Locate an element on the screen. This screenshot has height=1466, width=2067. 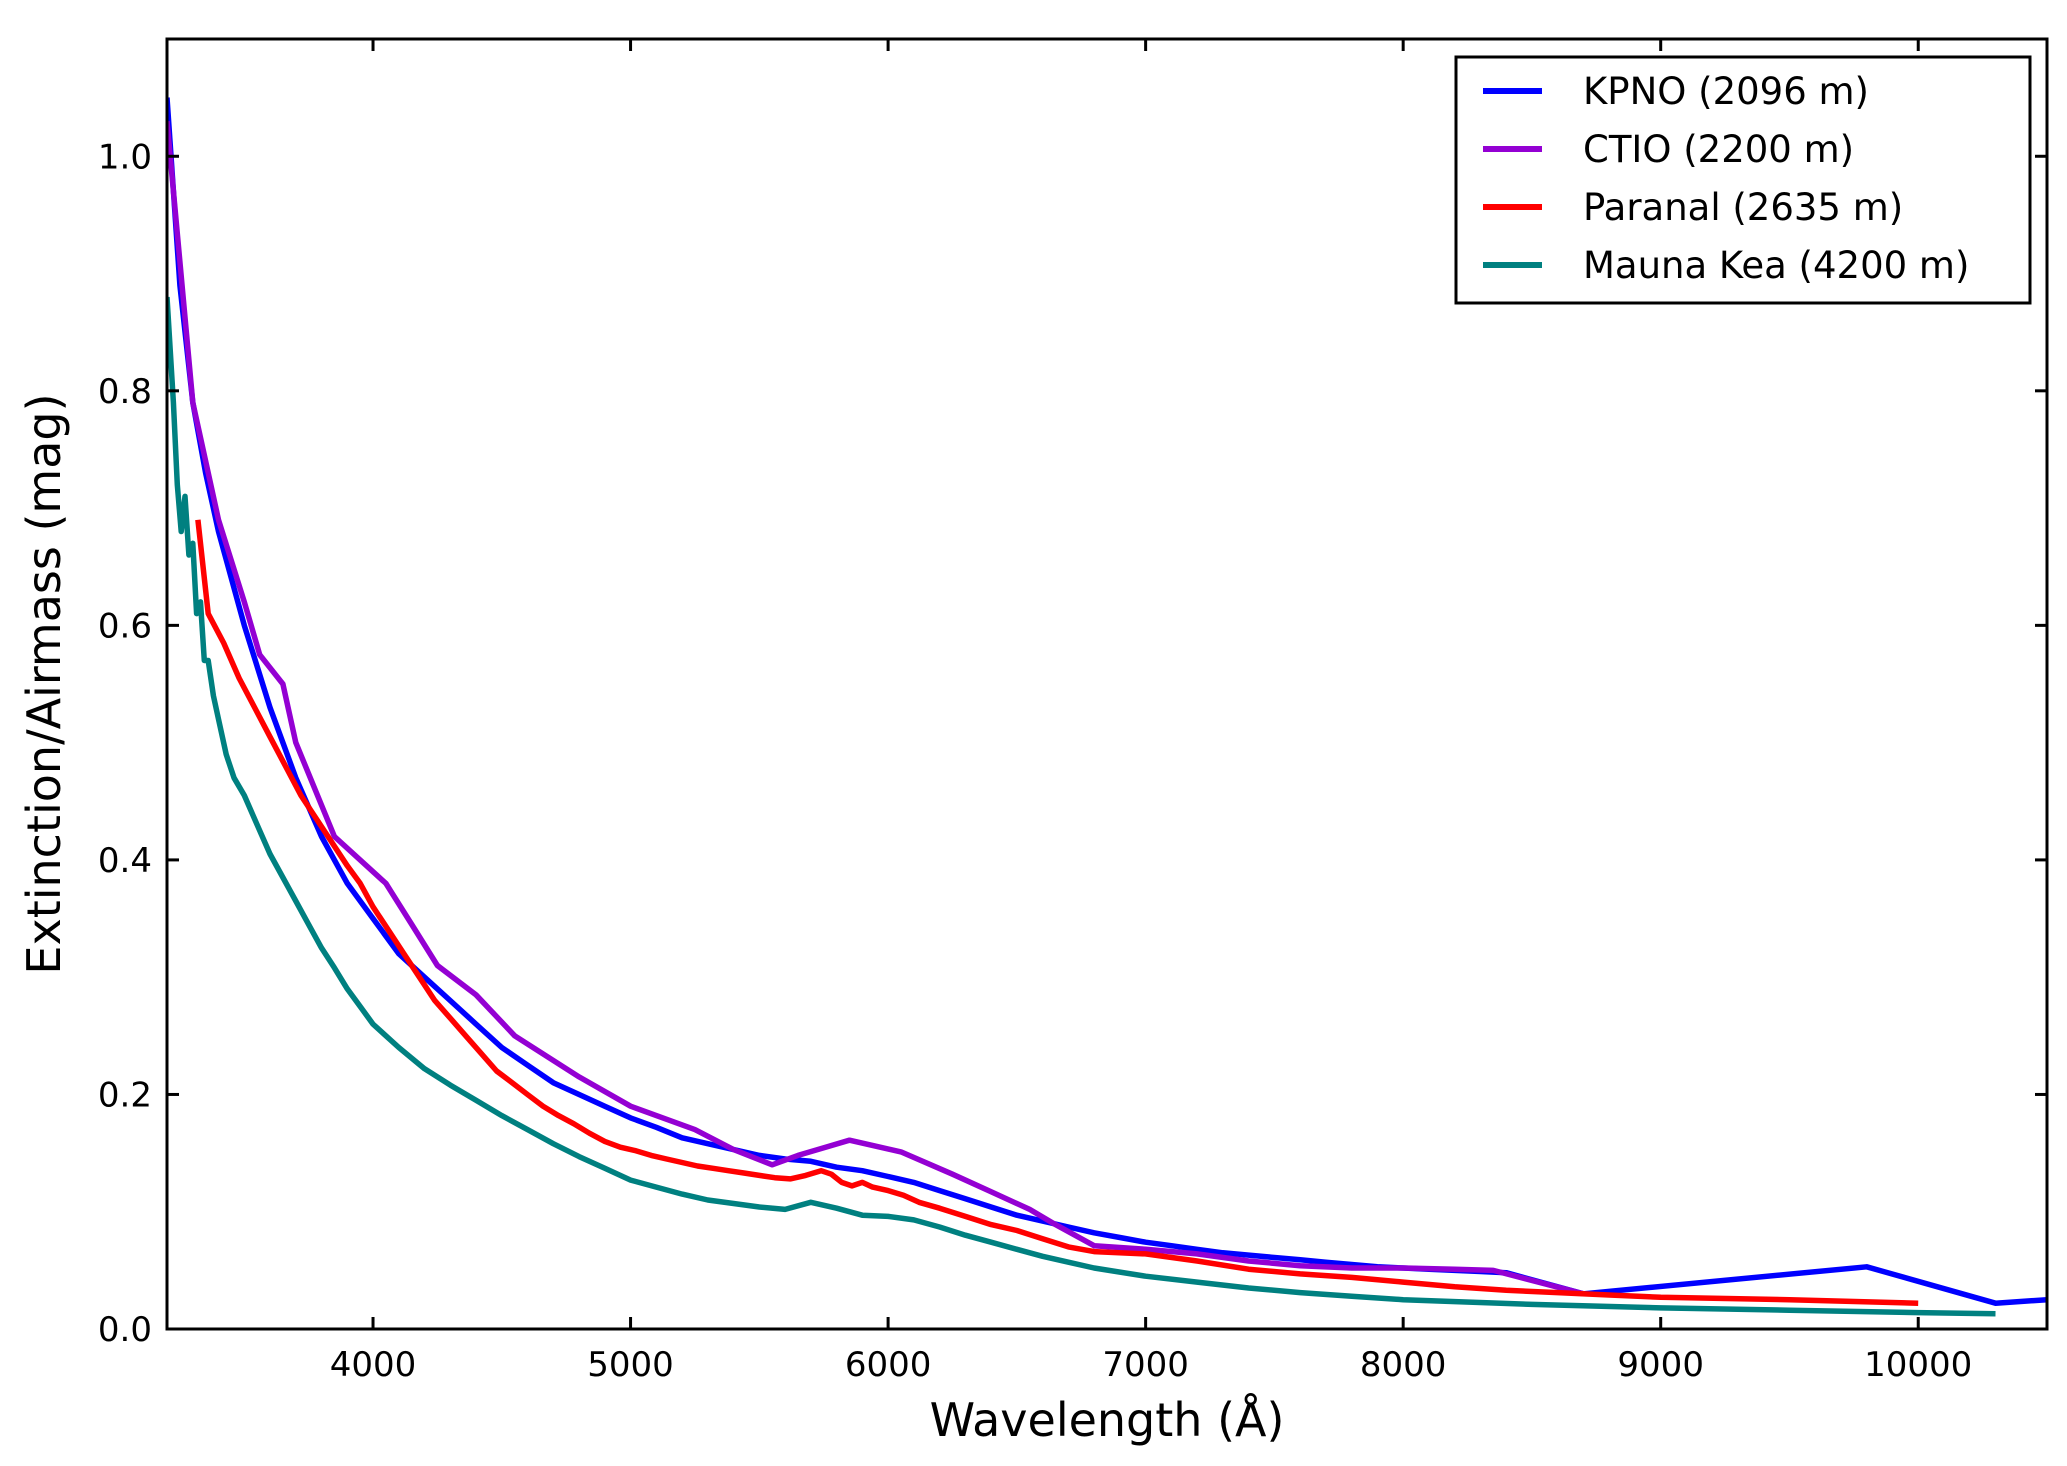
legend-box is located at coordinates (1743, 180).